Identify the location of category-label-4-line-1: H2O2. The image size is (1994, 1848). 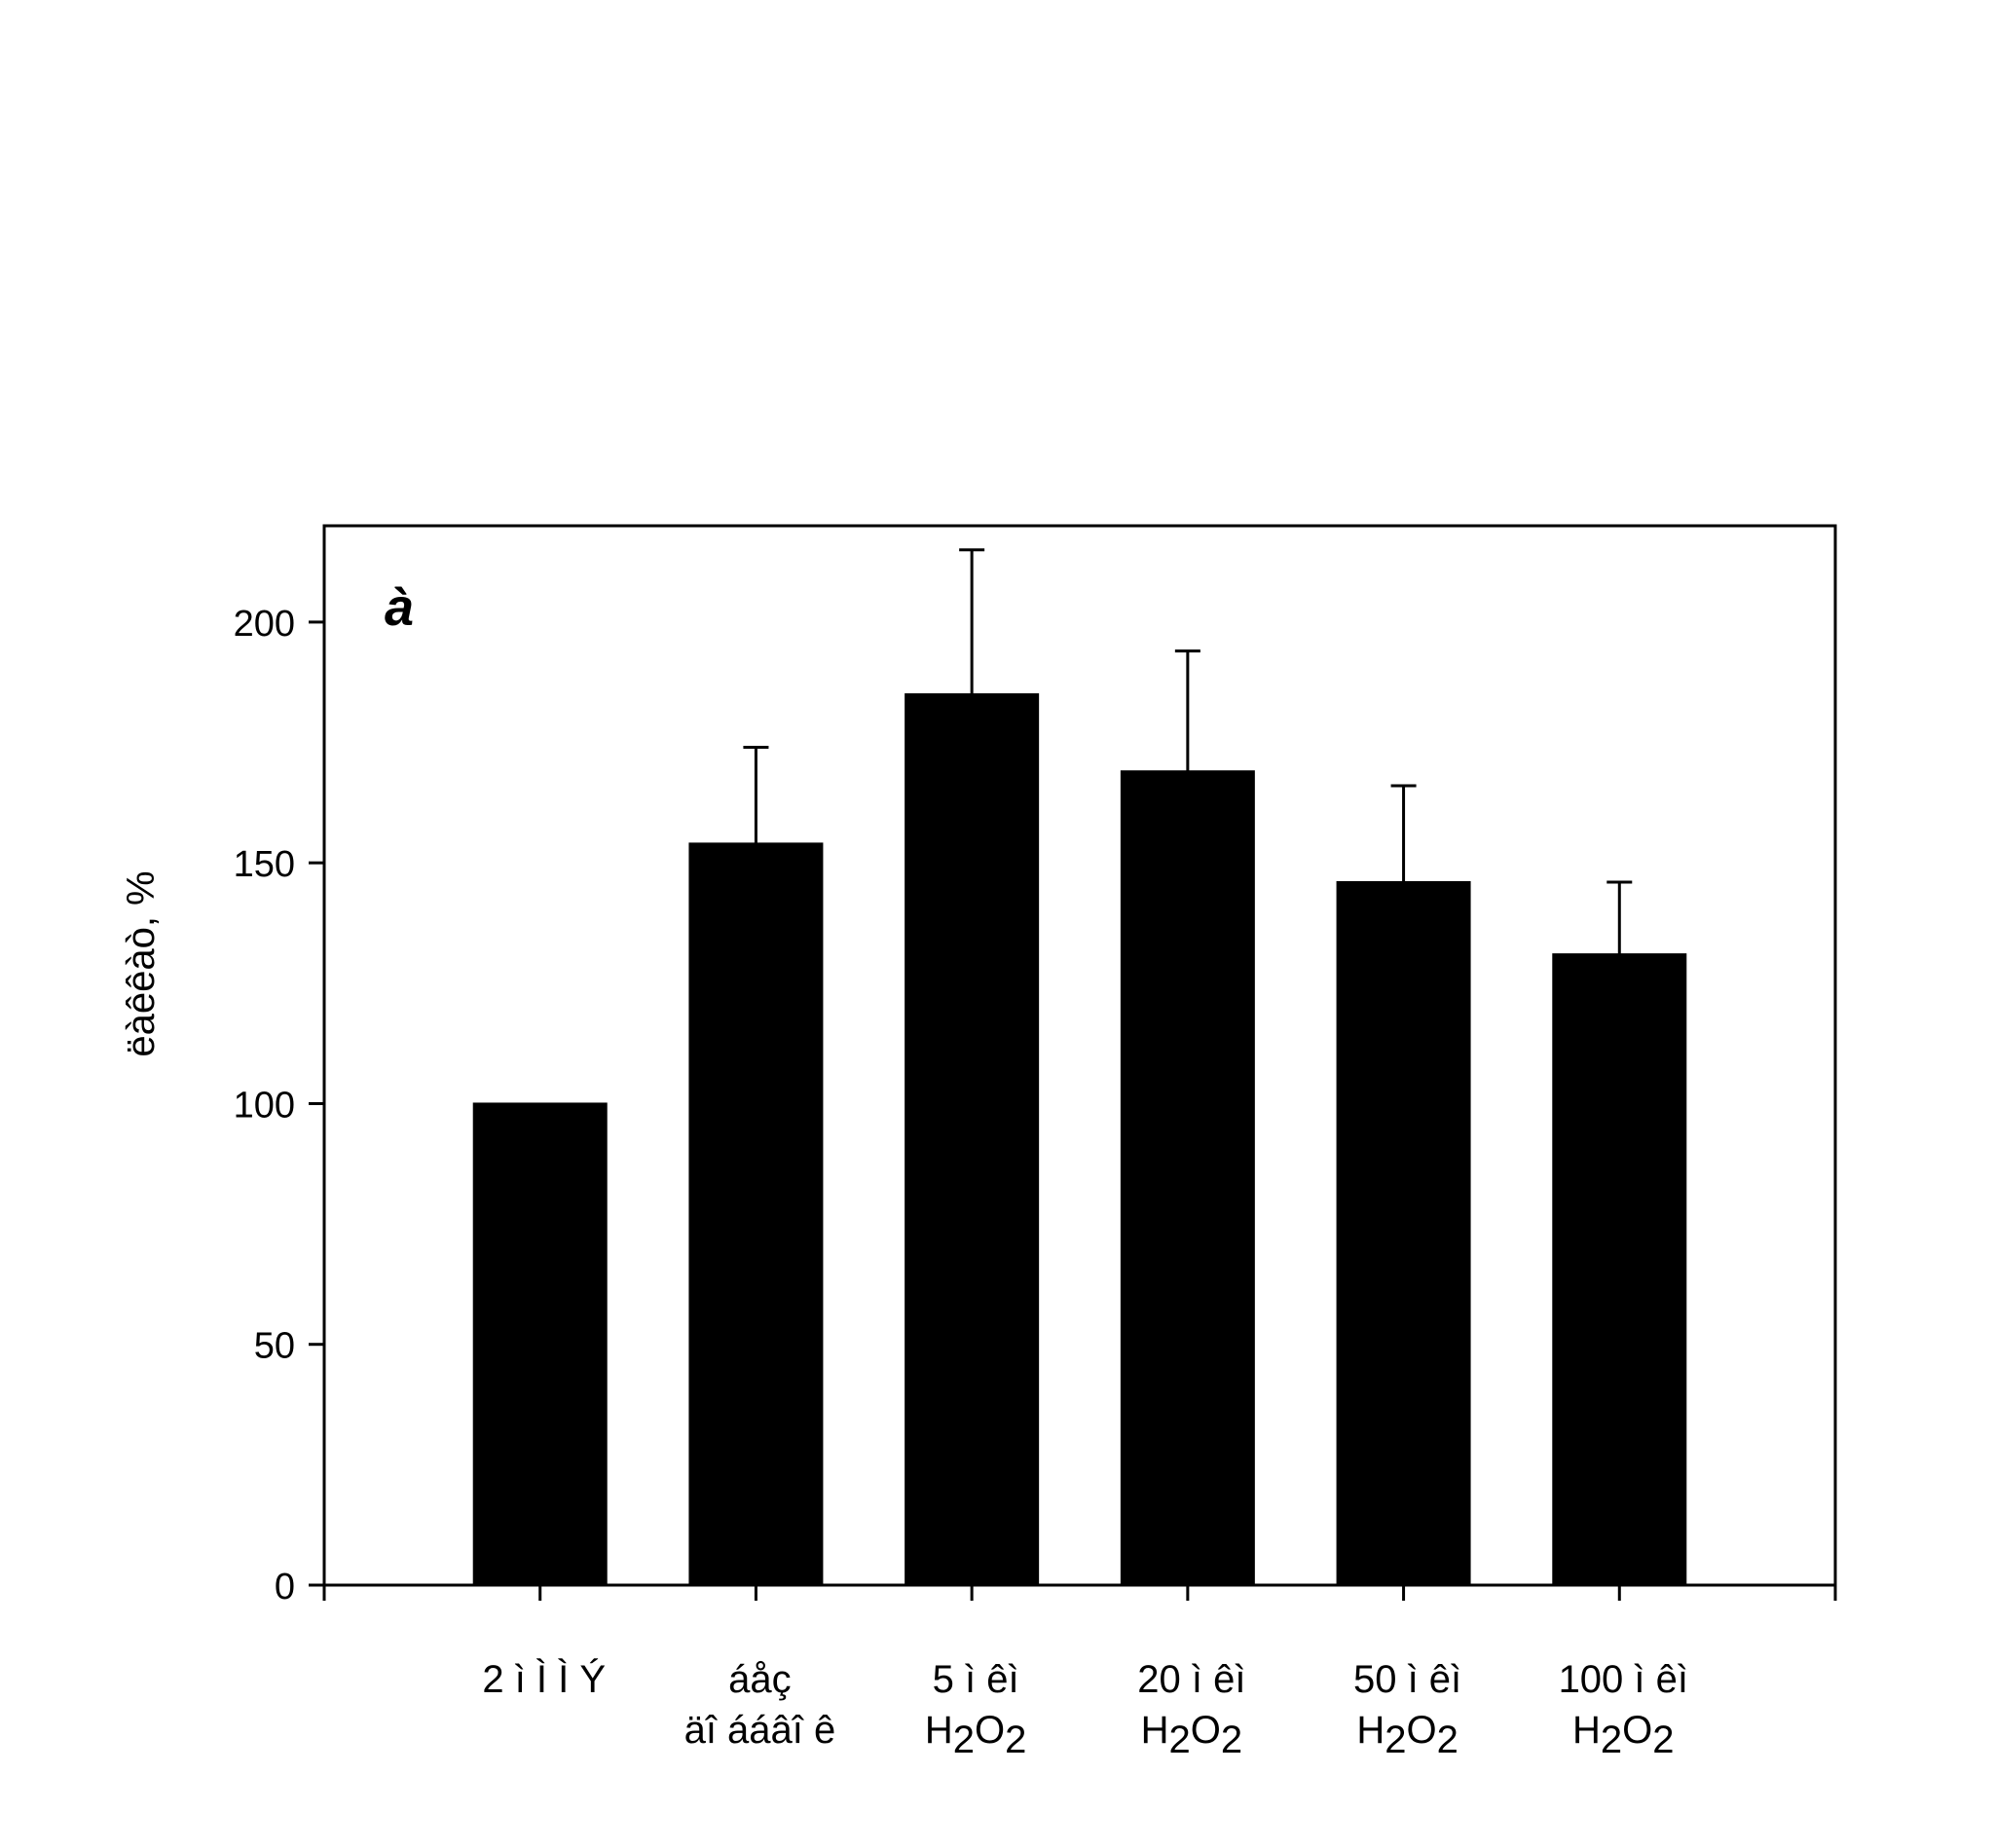
(1407, 1735).